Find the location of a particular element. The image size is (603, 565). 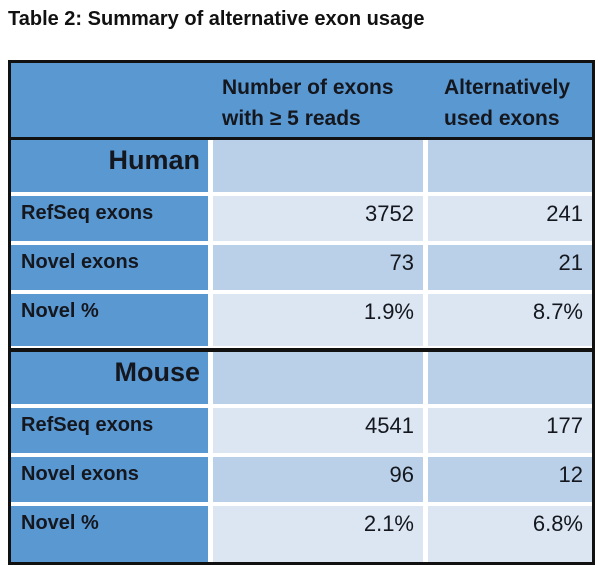

table-row-human-novel-pct: Novel % 1.9% 8.7% is located at coordinates (301, 320).